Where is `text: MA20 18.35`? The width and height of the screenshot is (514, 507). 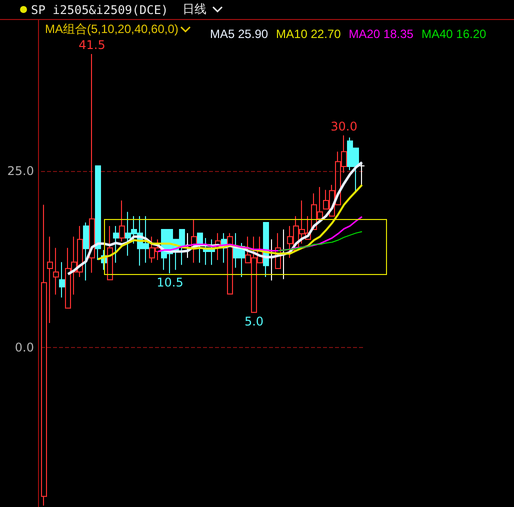
text: MA20 18.35 is located at coordinates (381, 34).